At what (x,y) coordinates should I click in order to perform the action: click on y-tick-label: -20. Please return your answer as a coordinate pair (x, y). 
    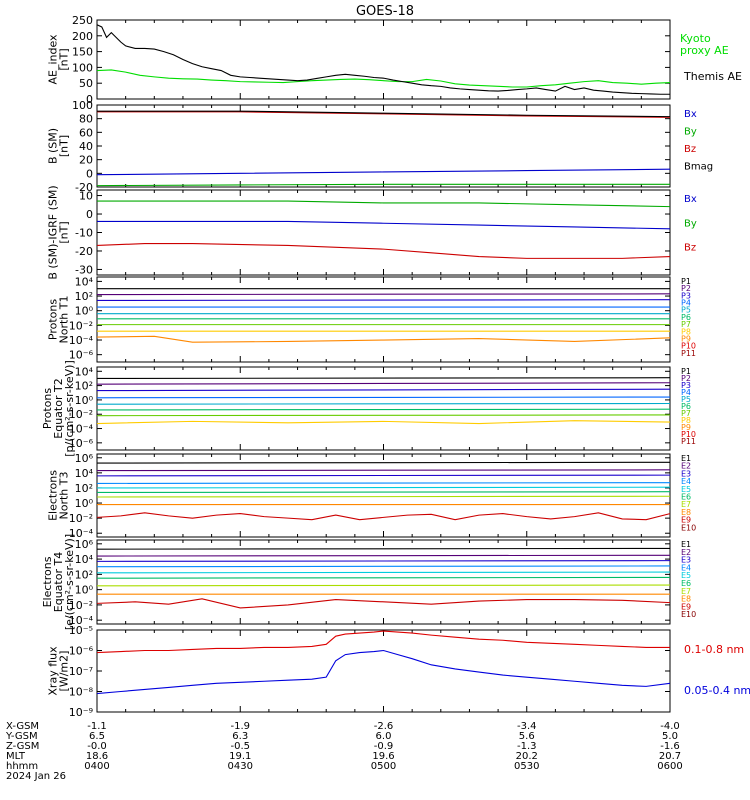
    Looking at the image, I should click on (84, 251).